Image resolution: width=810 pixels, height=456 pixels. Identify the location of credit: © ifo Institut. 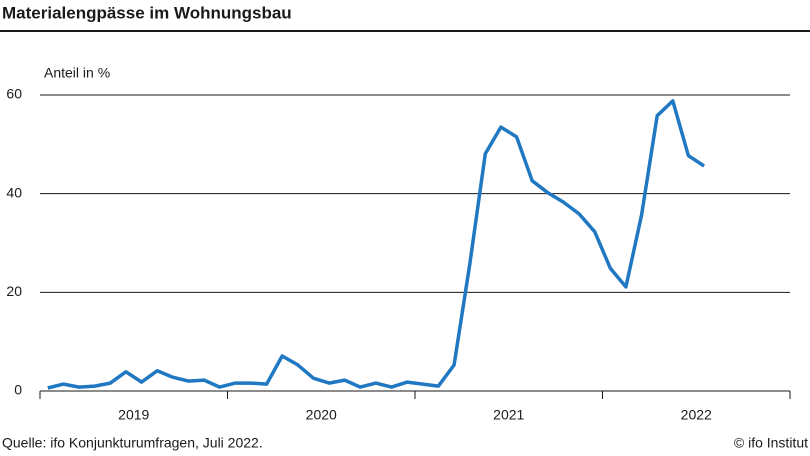
(771, 443).